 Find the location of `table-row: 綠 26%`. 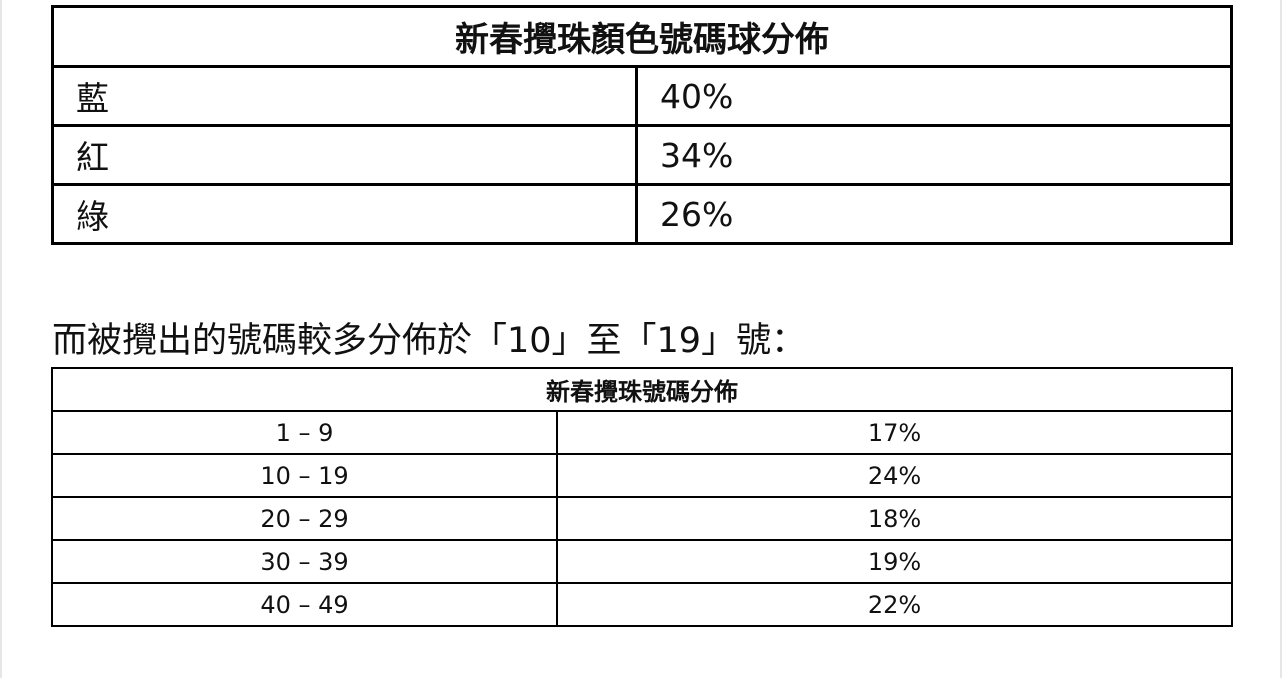

table-row: 綠 26% is located at coordinates (642, 214).